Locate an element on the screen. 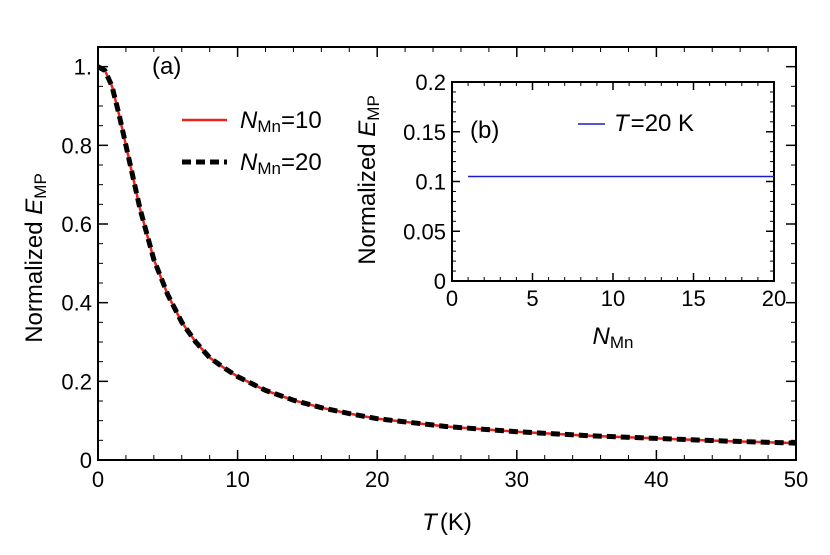  x-tick-label: 5 is located at coordinates (532, 298).